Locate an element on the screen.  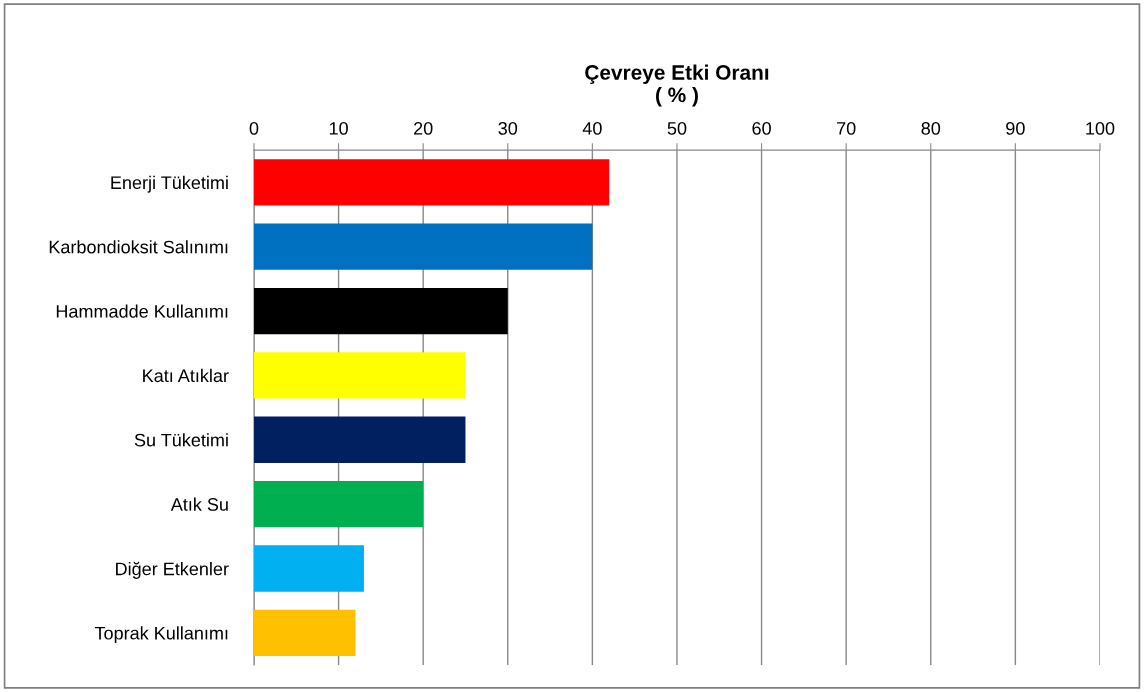
x-tick-label: 50 is located at coordinates (677, 128).